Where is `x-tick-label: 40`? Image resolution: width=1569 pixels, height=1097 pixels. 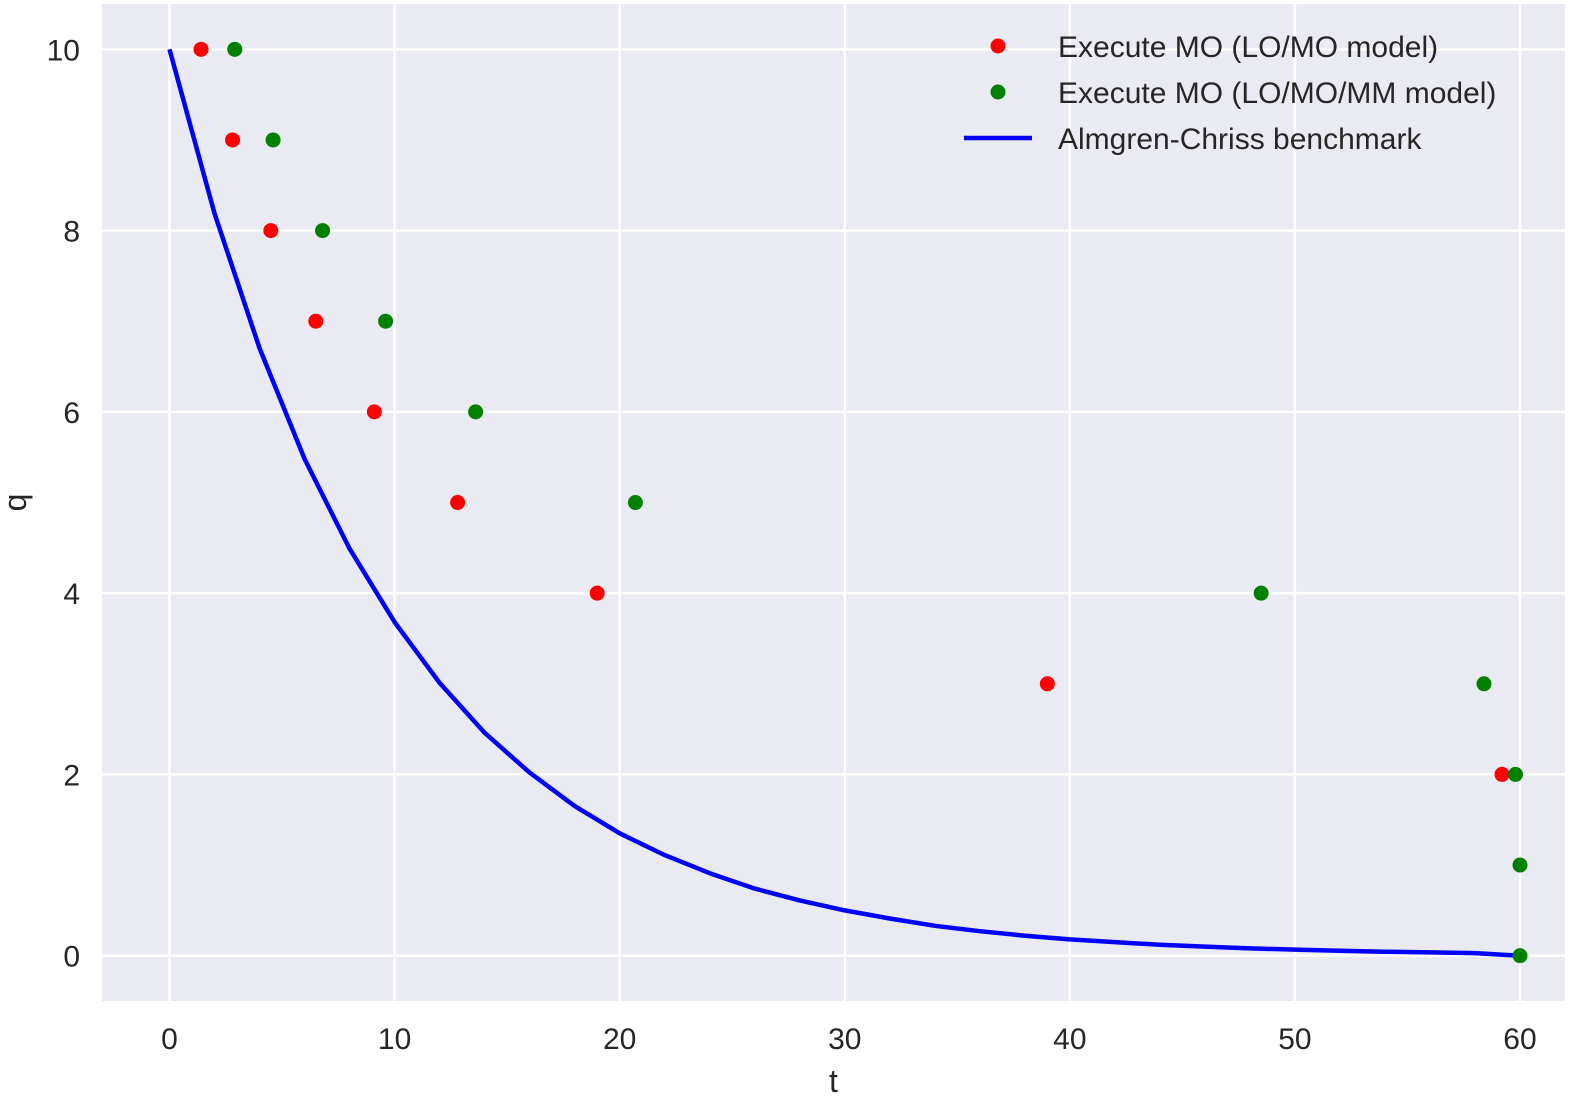
x-tick-label: 40 is located at coordinates (1069, 1039).